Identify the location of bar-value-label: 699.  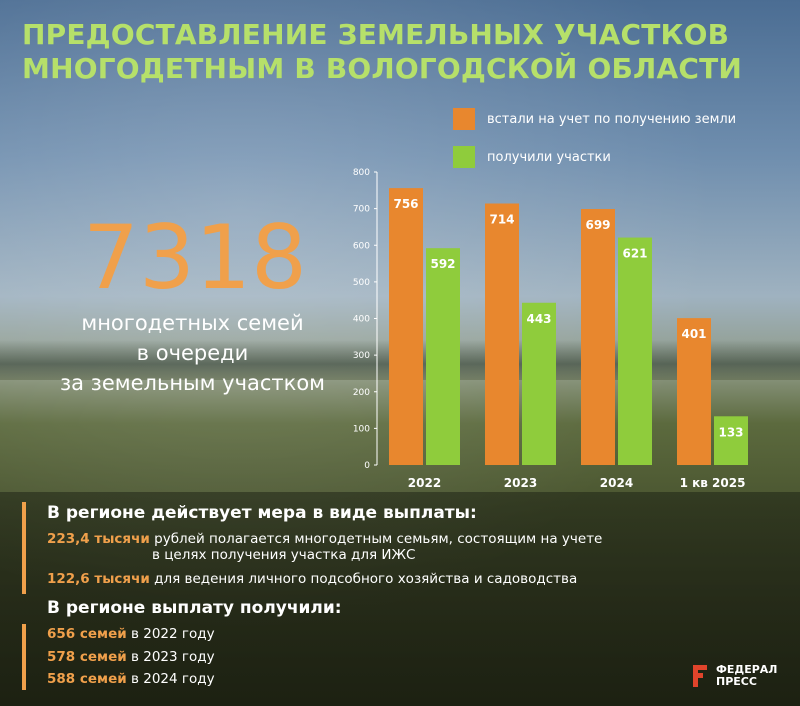
(597, 225).